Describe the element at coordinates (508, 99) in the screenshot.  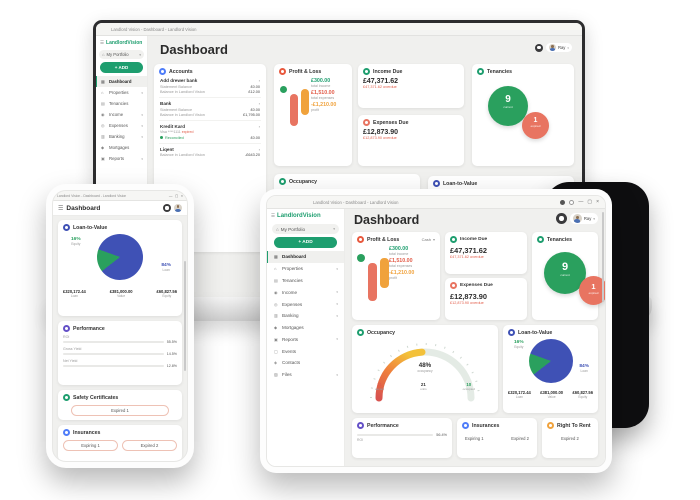
I see `tenancies-current-count: 9` at that location.